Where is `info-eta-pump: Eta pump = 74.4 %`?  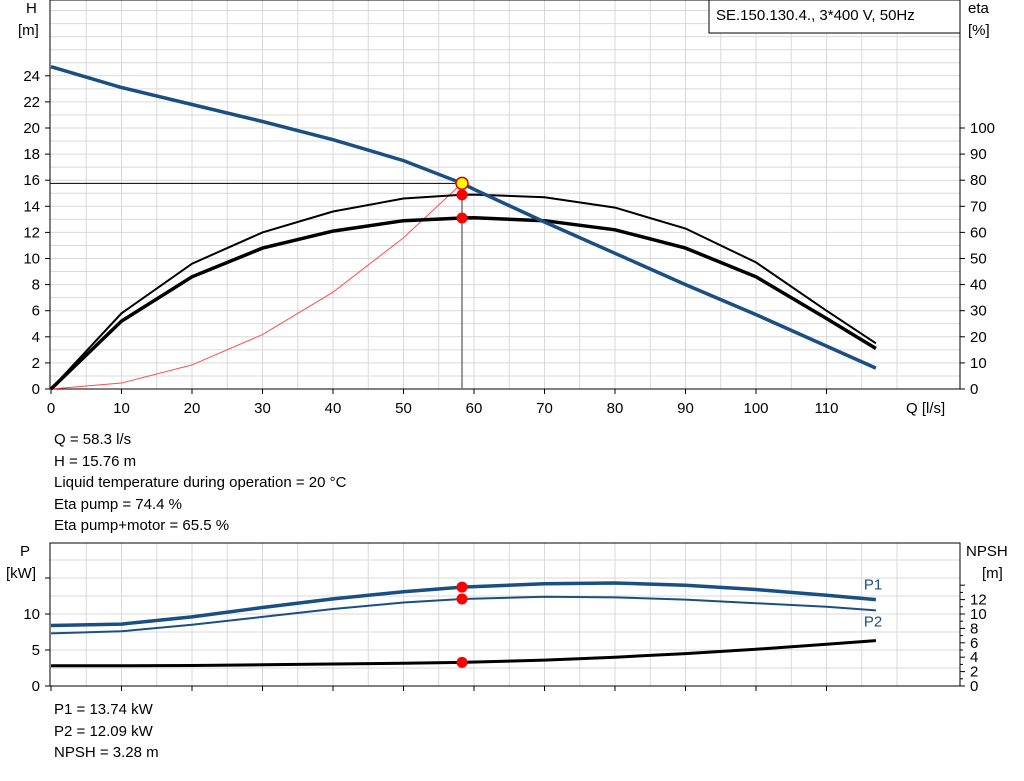 info-eta-pump: Eta pump = 74.4 % is located at coordinates (118, 504).